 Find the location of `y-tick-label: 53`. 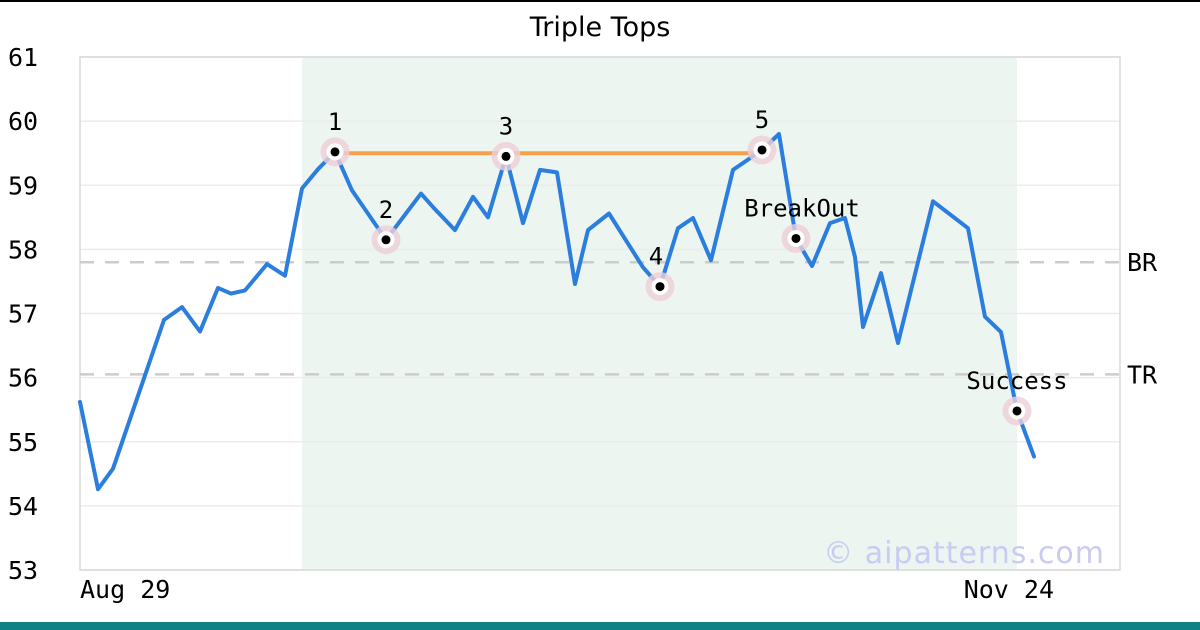

y-tick-label: 53 is located at coordinates (23, 570).